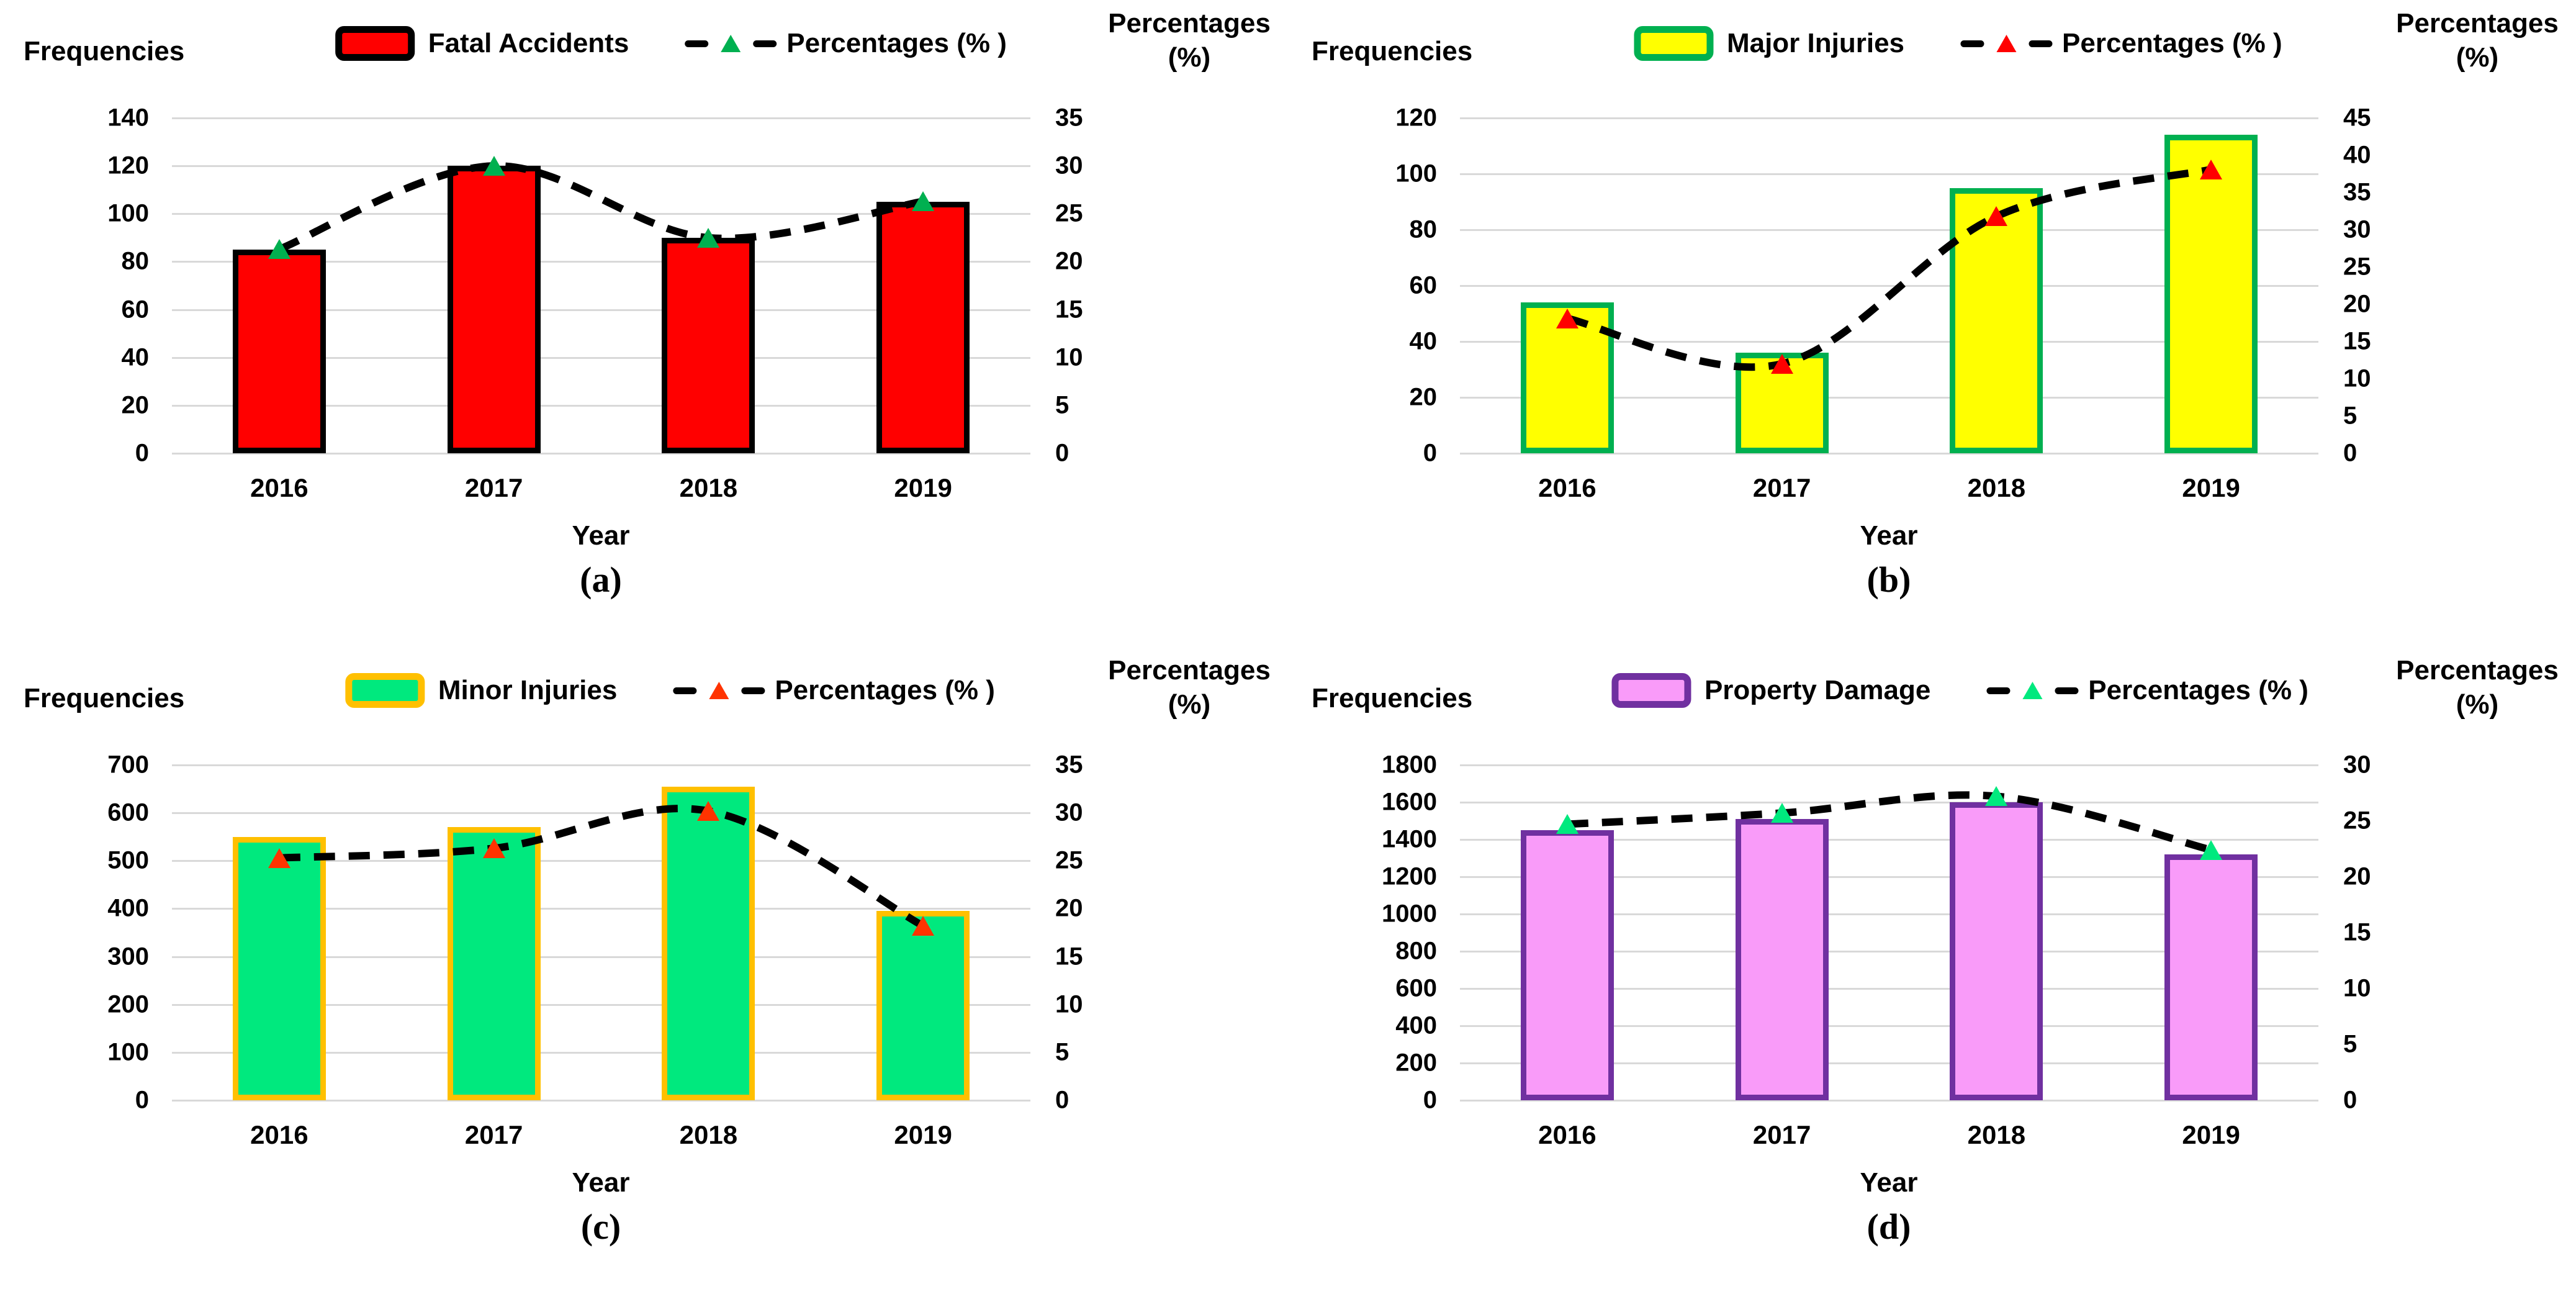  I want to click on triangle-marker-icon, so click(719, 690).